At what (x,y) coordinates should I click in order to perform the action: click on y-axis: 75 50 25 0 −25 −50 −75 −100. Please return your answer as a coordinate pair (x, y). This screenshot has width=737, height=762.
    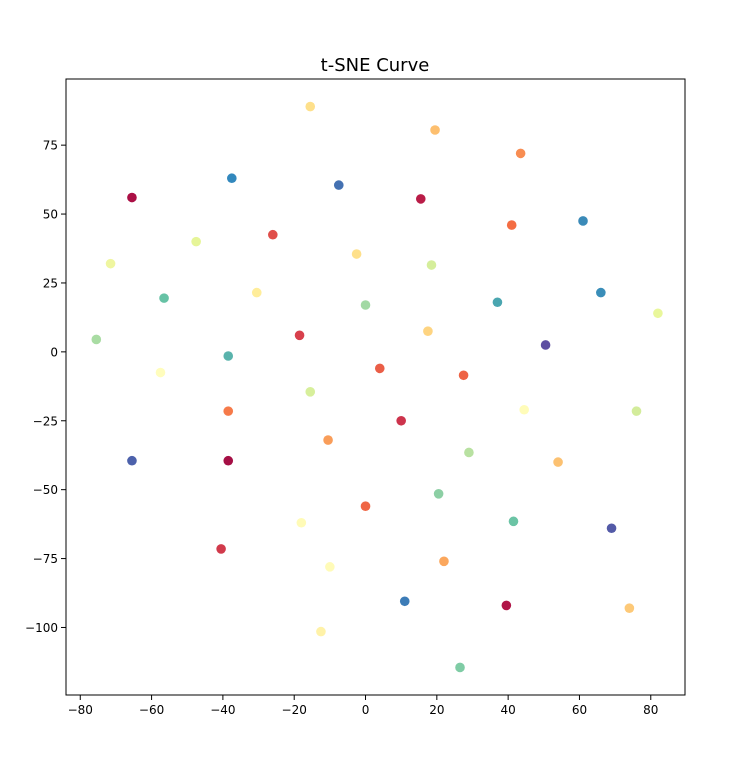
    Looking at the image, I should click on (45, 387).